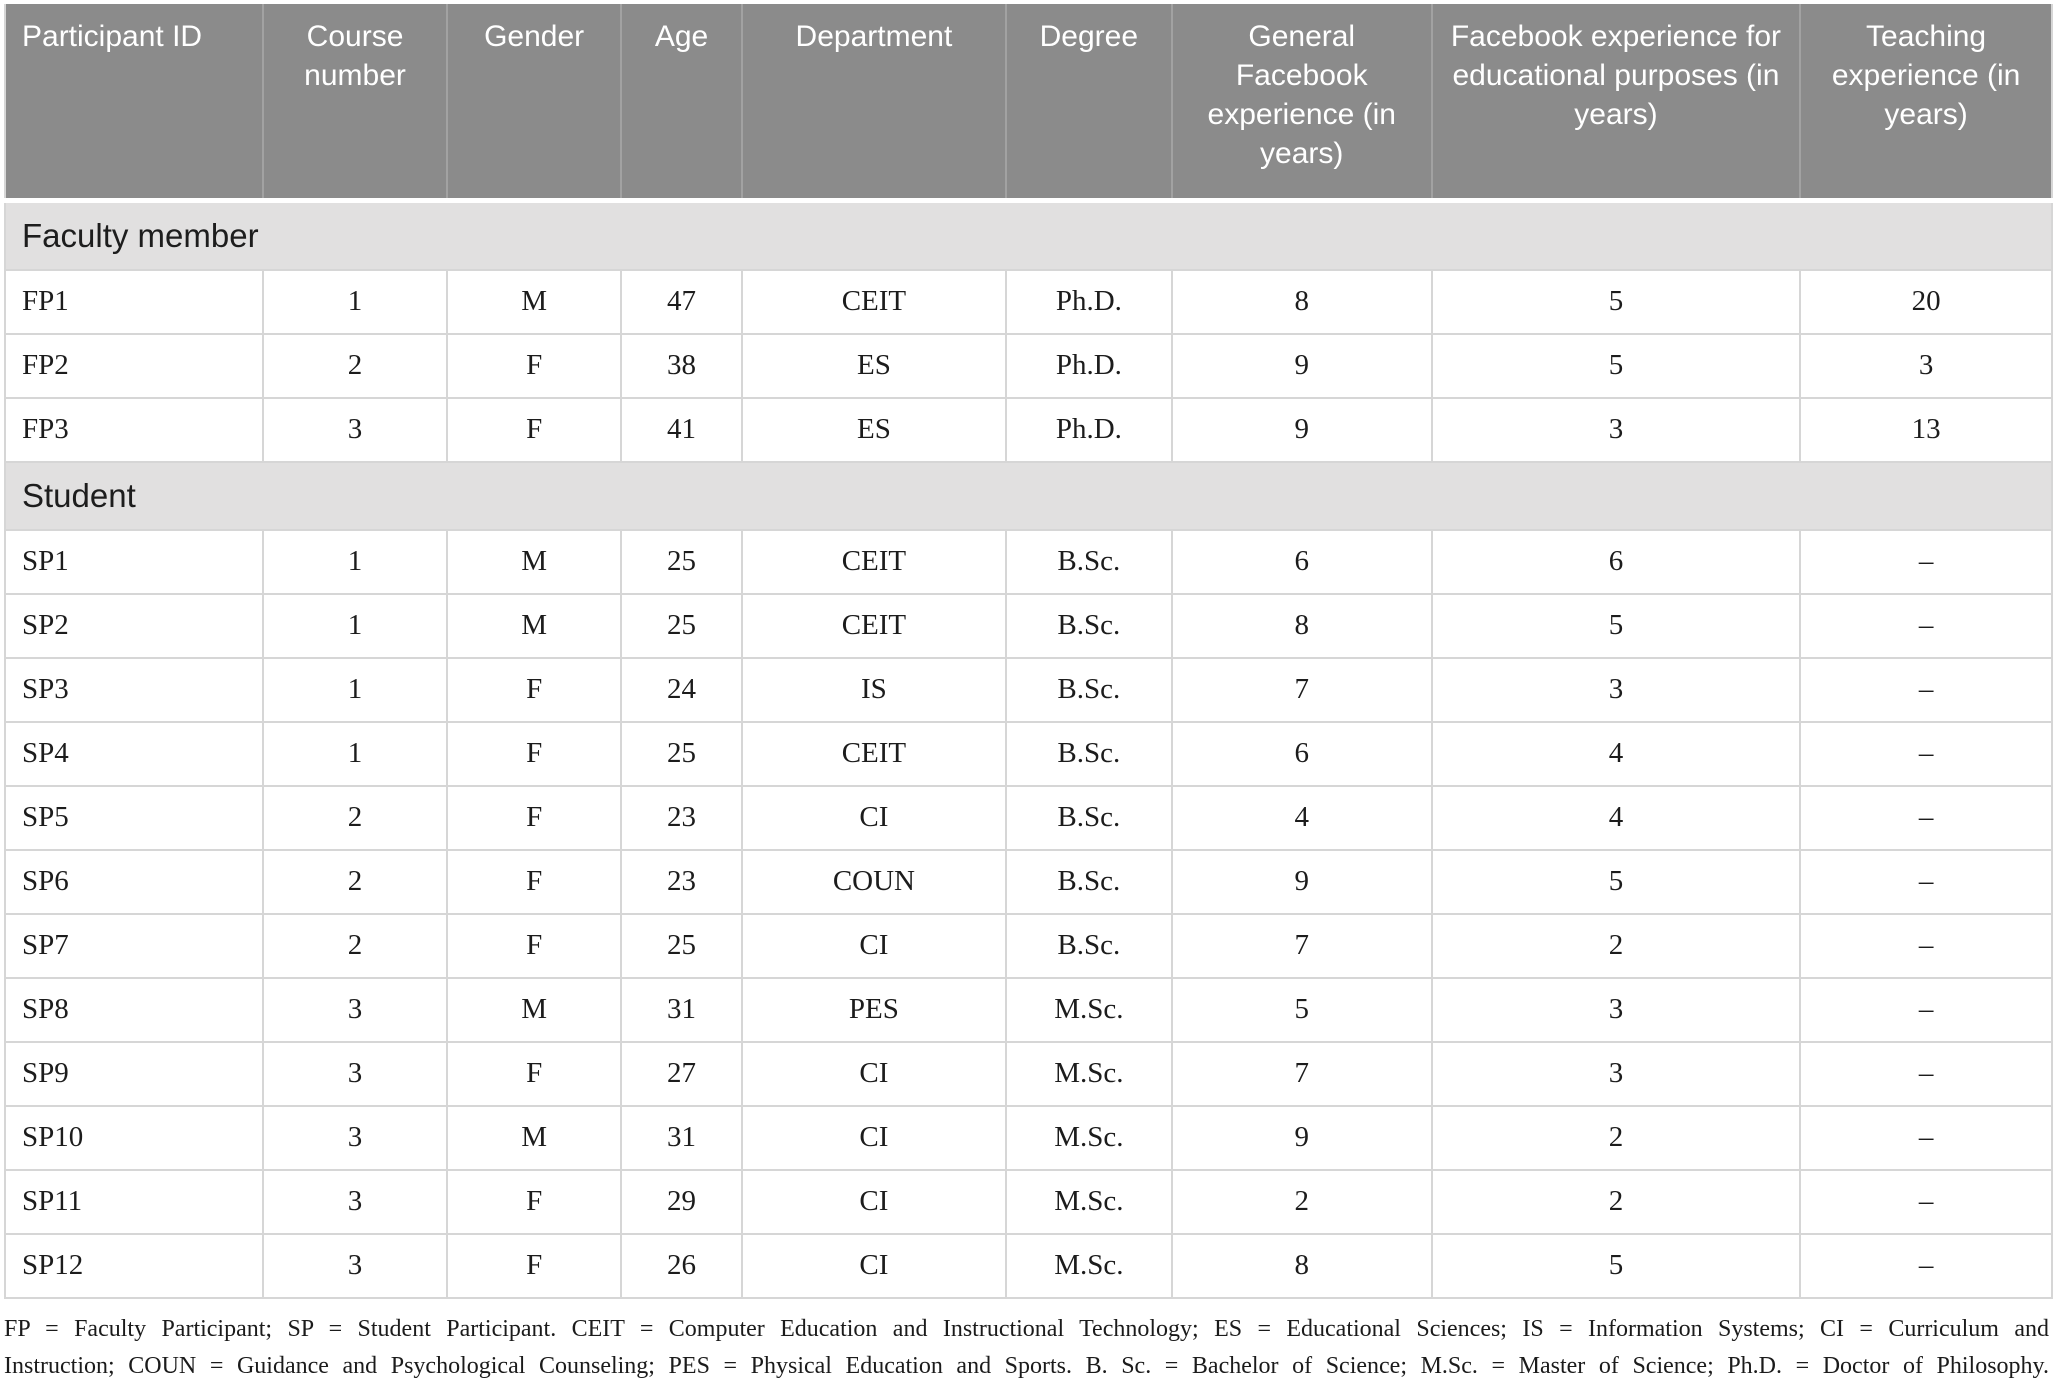 Image resolution: width=2061 pixels, height=1385 pixels. What do you see at coordinates (1028, 495) in the screenshot?
I see `section-label: Student` at bounding box center [1028, 495].